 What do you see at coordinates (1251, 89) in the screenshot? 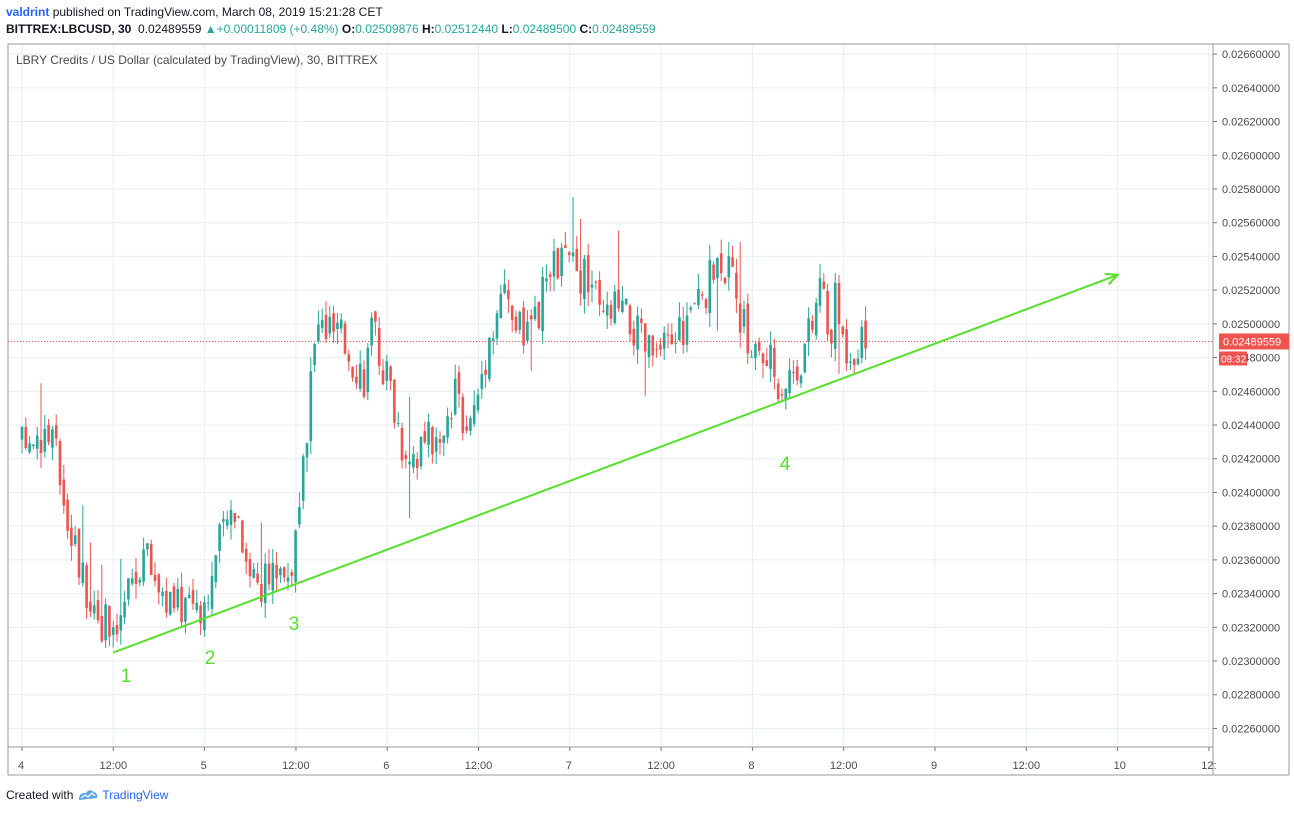
I see `y-tick-label: 0.02640000` at bounding box center [1251, 89].